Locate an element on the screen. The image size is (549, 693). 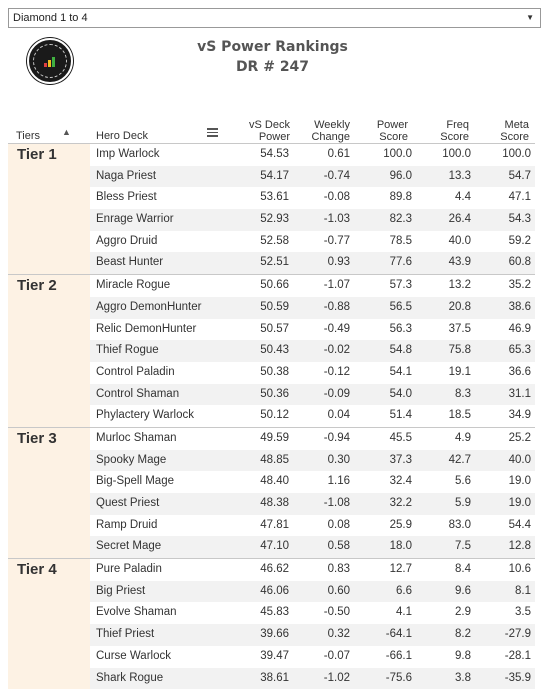
cell-meta-score: 54.4 is located at coordinates (519, 524).